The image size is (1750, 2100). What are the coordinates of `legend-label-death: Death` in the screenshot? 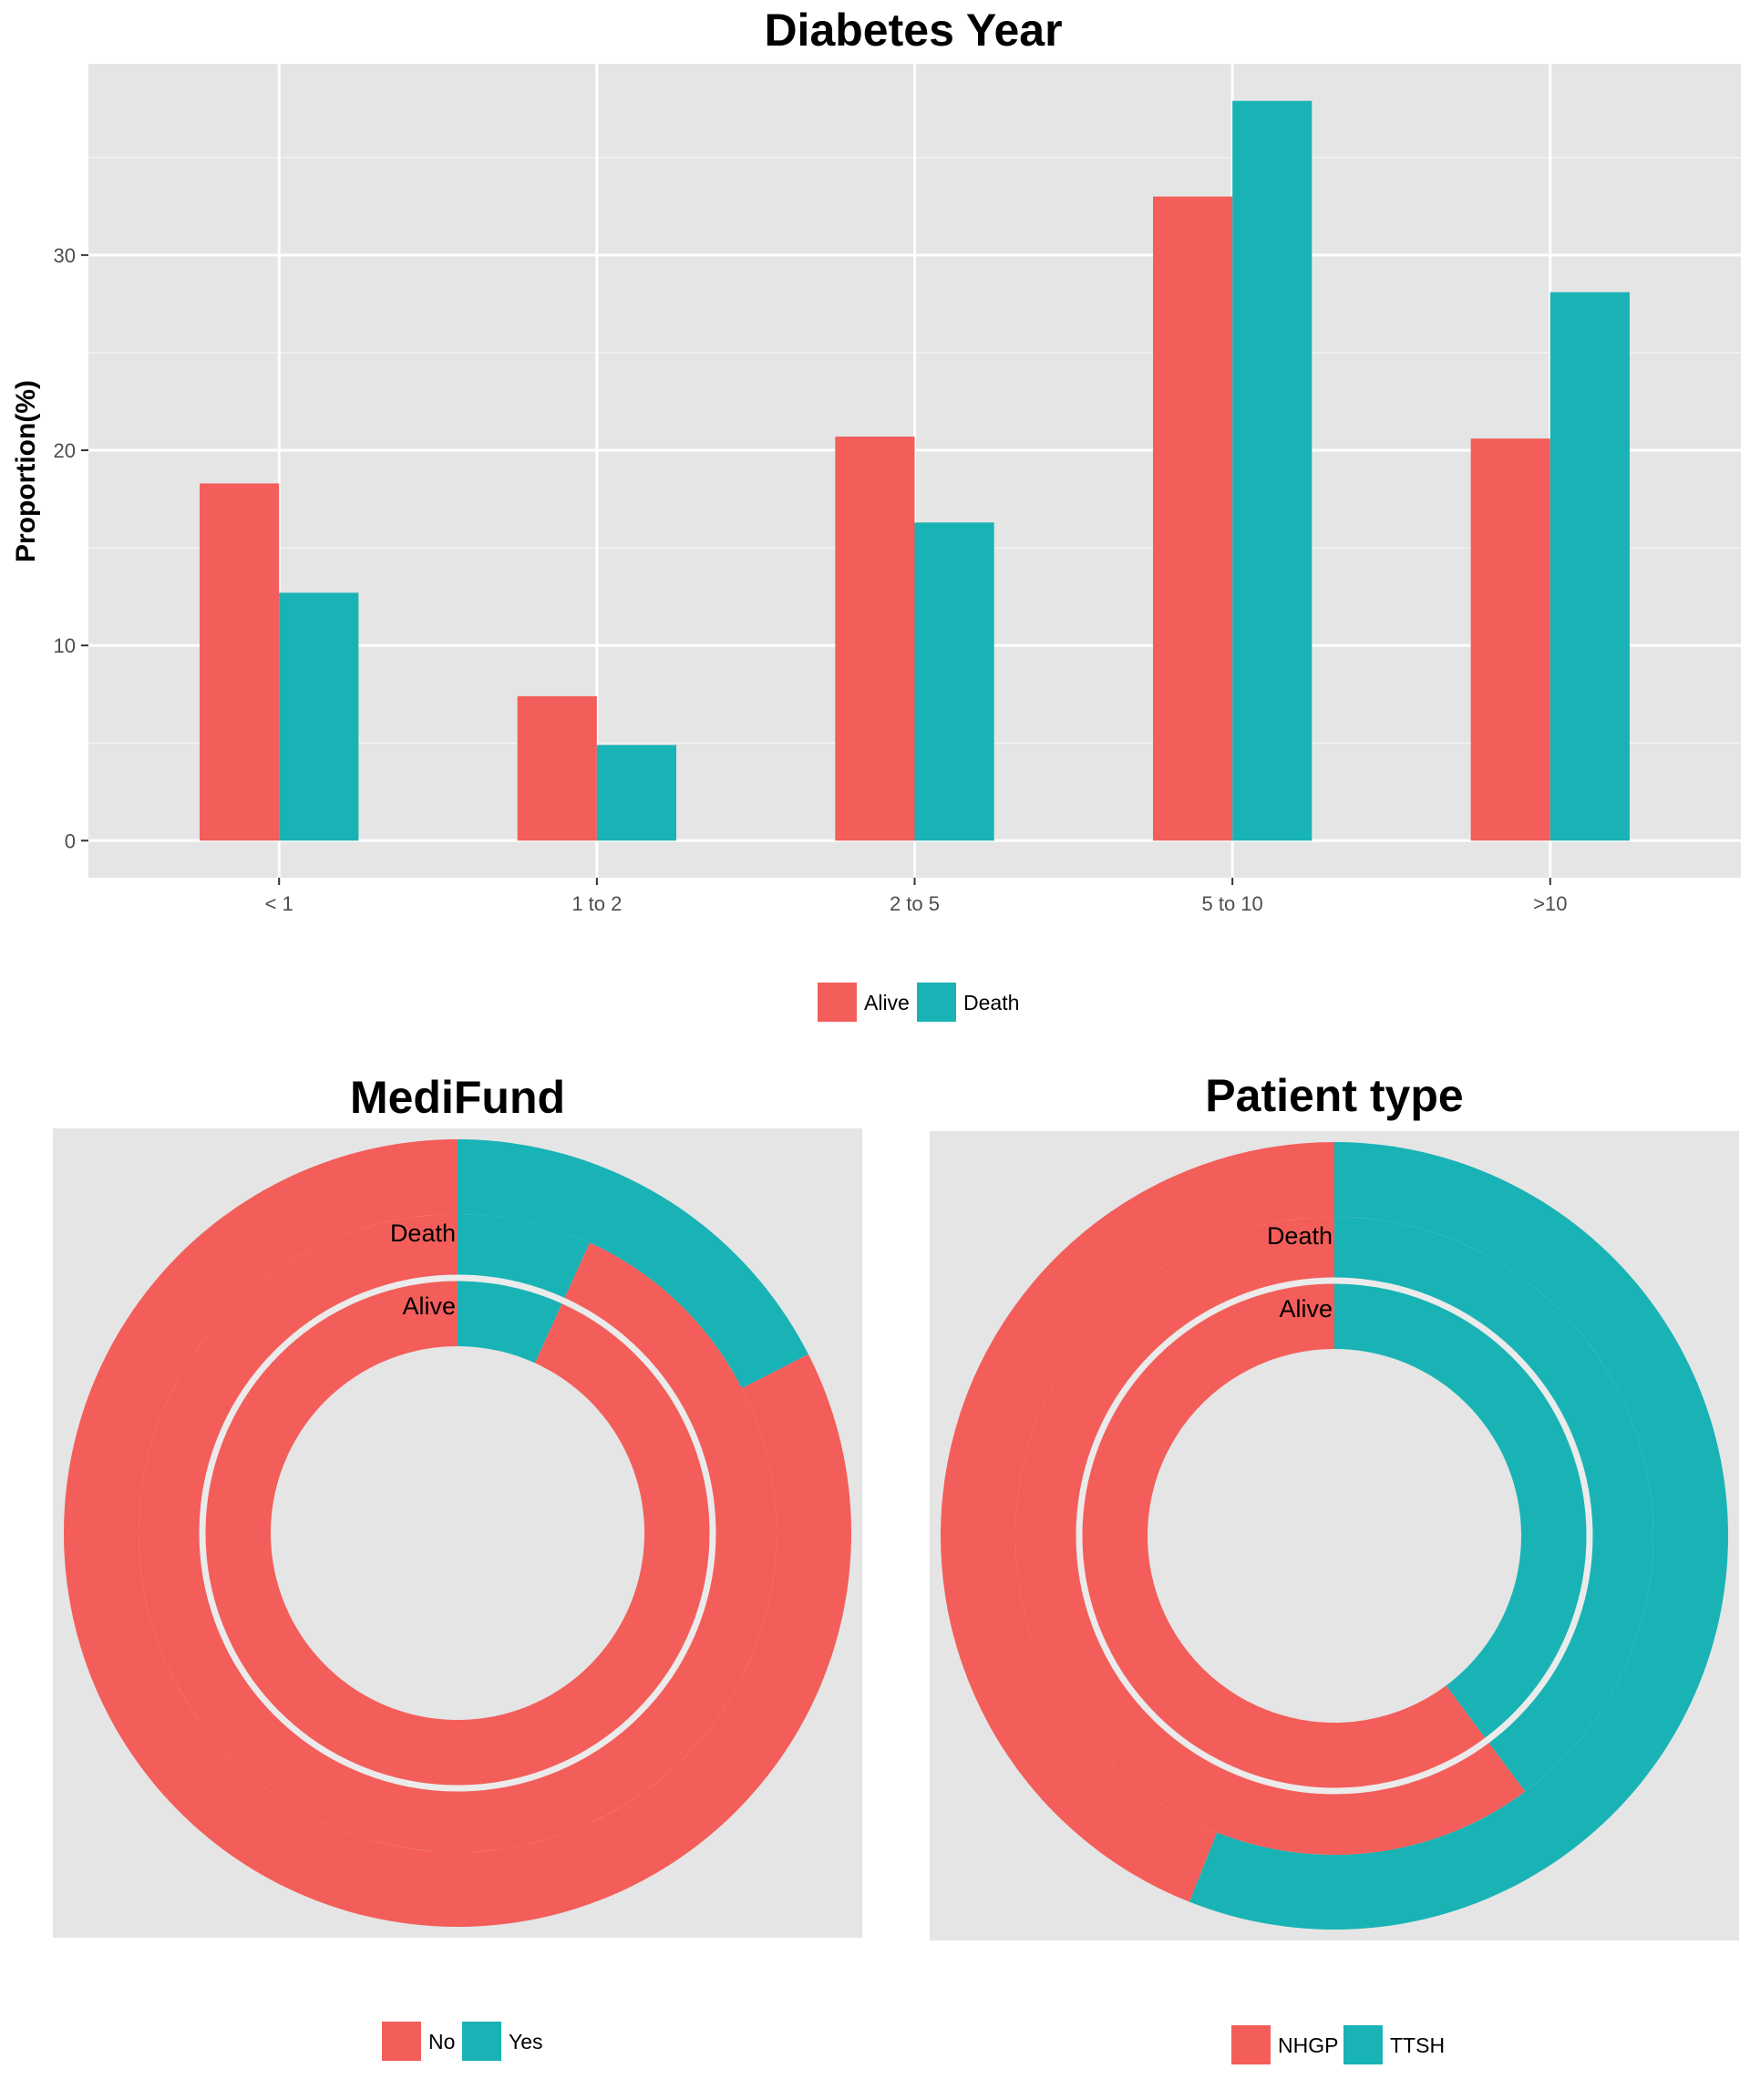 It's located at (991, 1003).